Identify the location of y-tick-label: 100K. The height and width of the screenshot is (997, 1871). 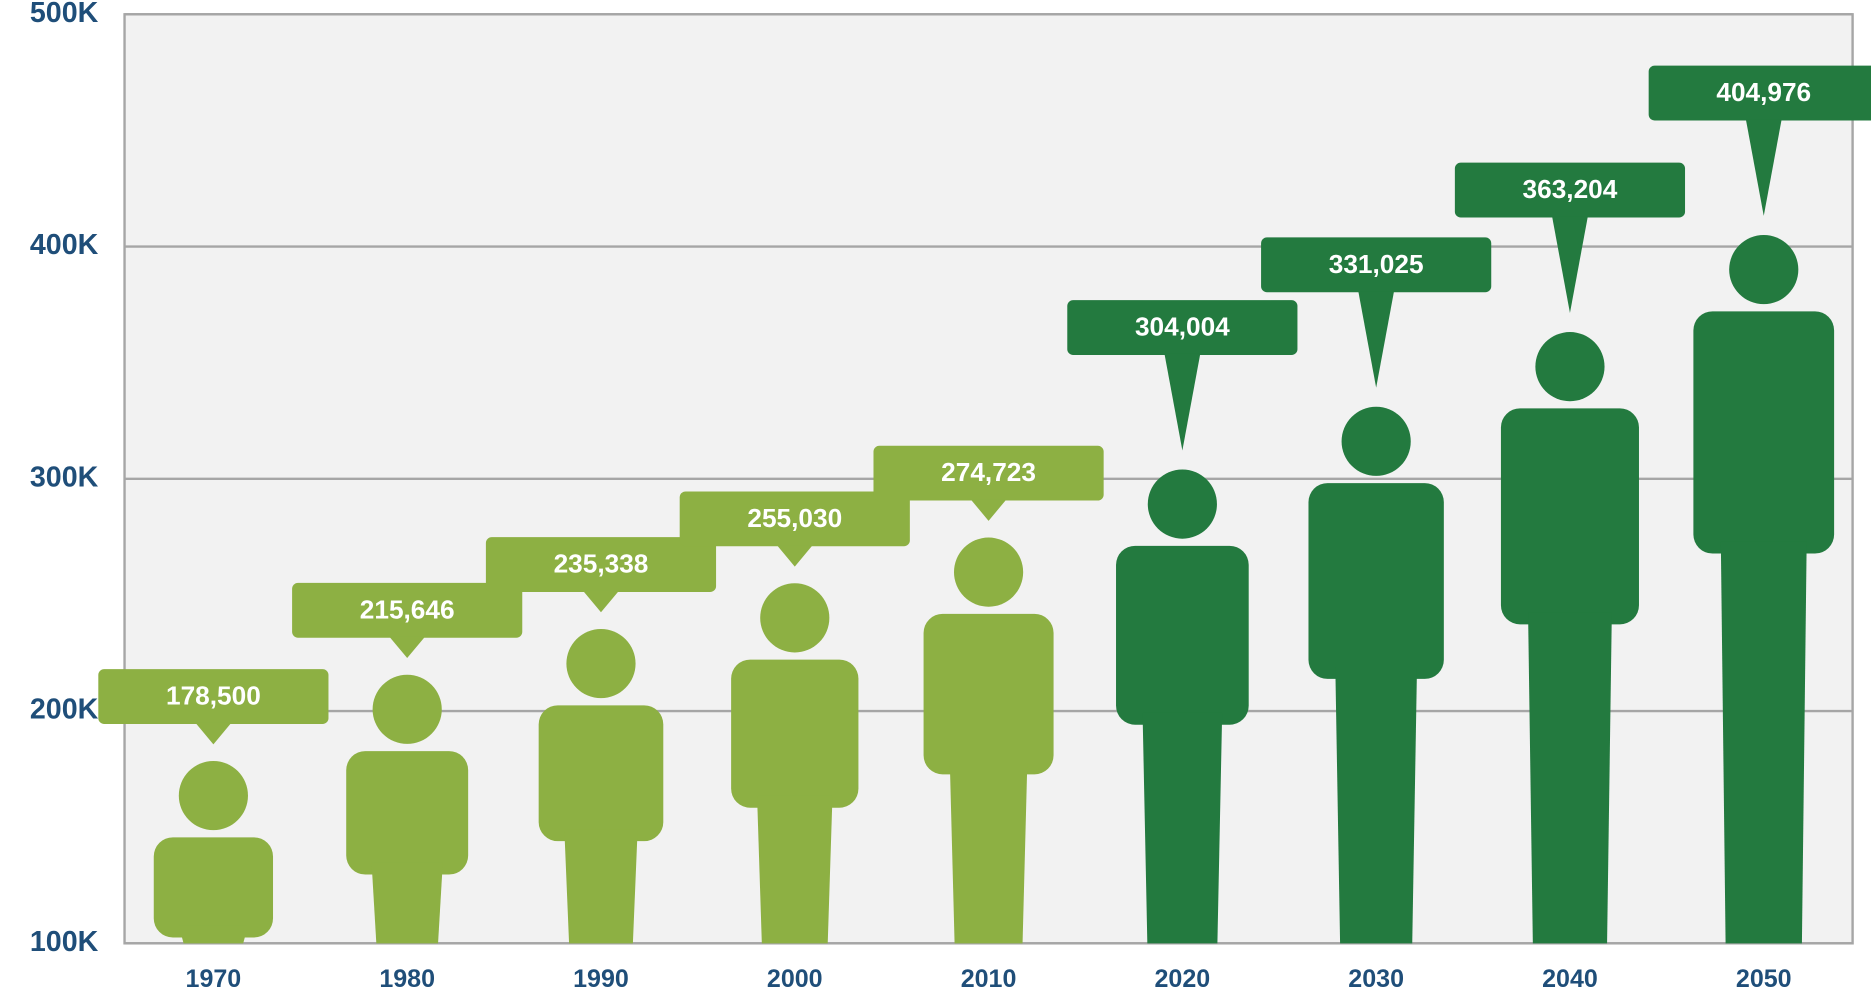
(64, 942).